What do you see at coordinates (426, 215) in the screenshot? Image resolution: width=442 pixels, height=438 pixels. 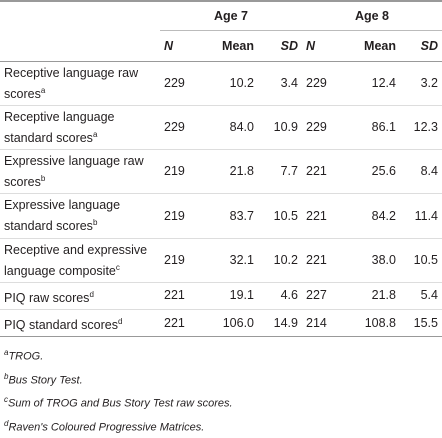 I see `cell: 11.4` at bounding box center [426, 215].